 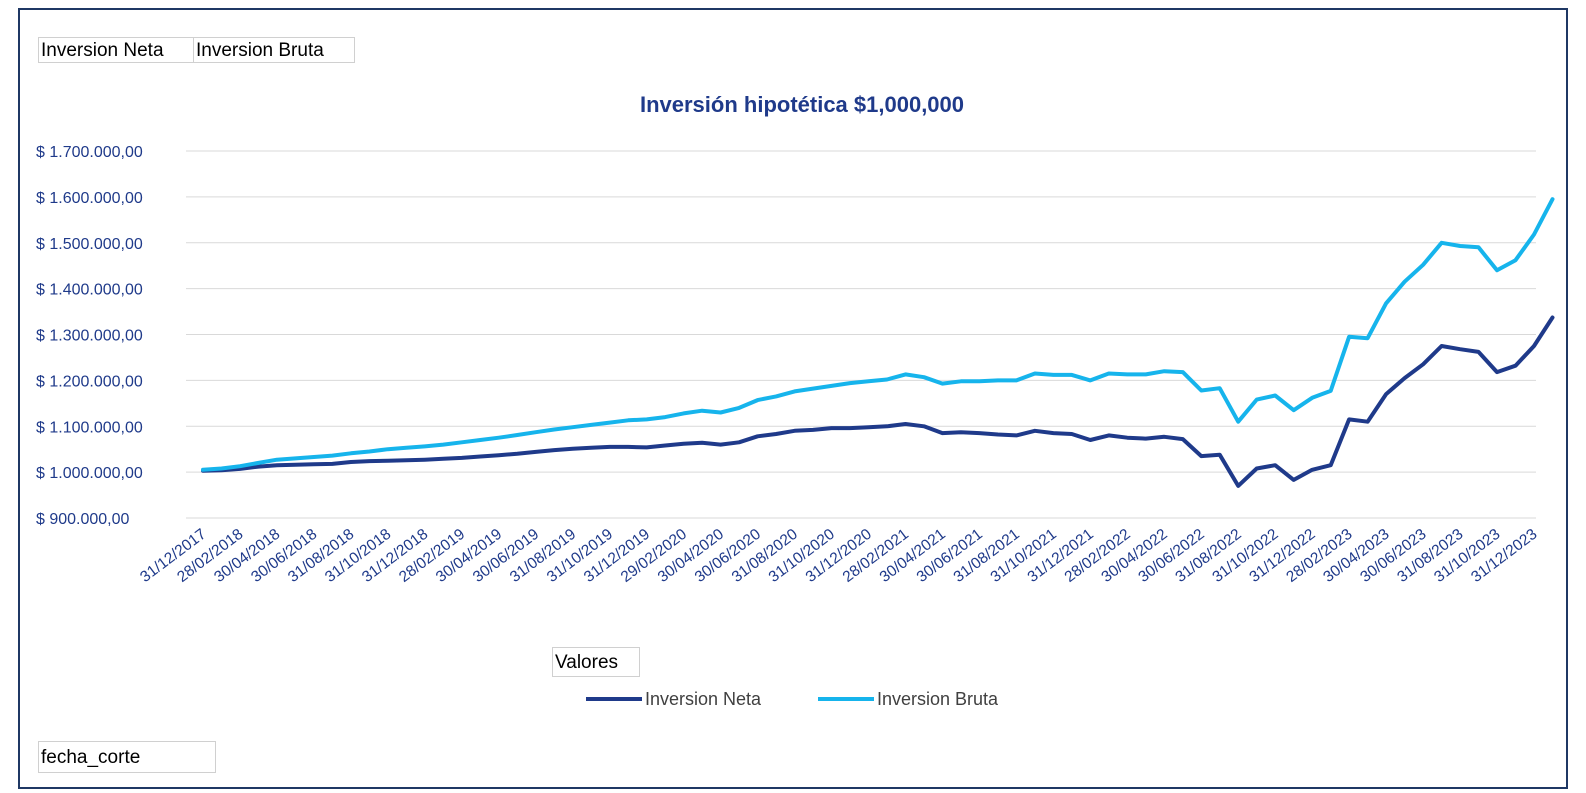 I want to click on y-tick-label: $ 1.200.000,00, so click(x=89, y=381).